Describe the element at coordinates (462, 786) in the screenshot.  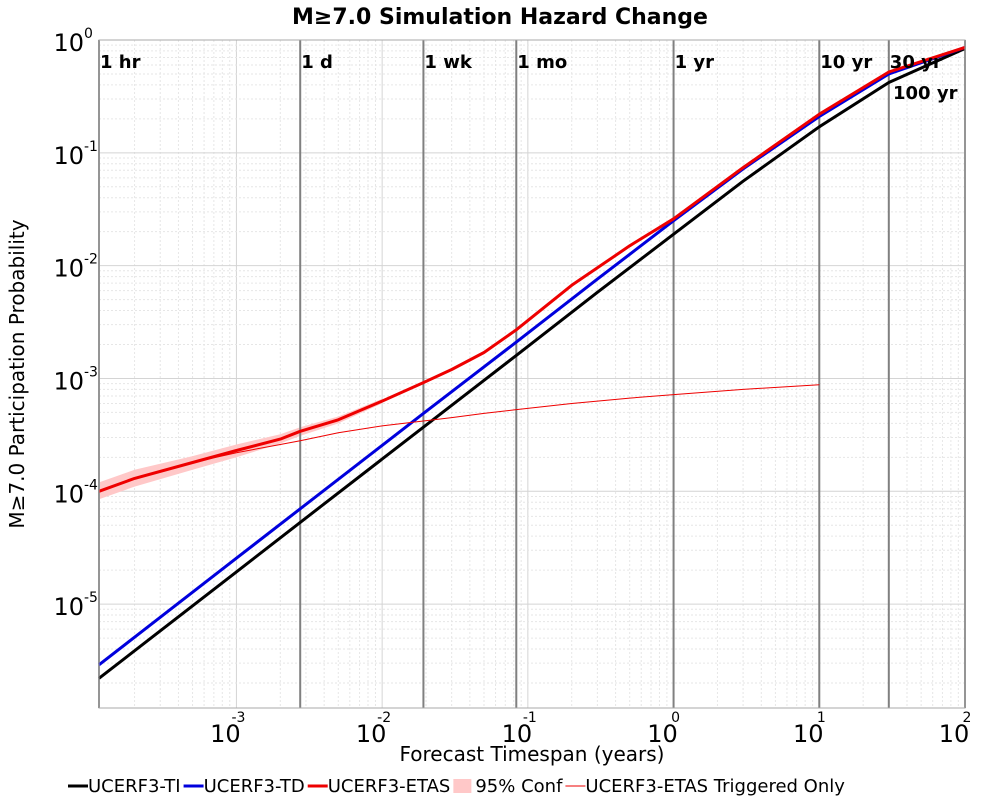
I see `legend-swatch` at that location.